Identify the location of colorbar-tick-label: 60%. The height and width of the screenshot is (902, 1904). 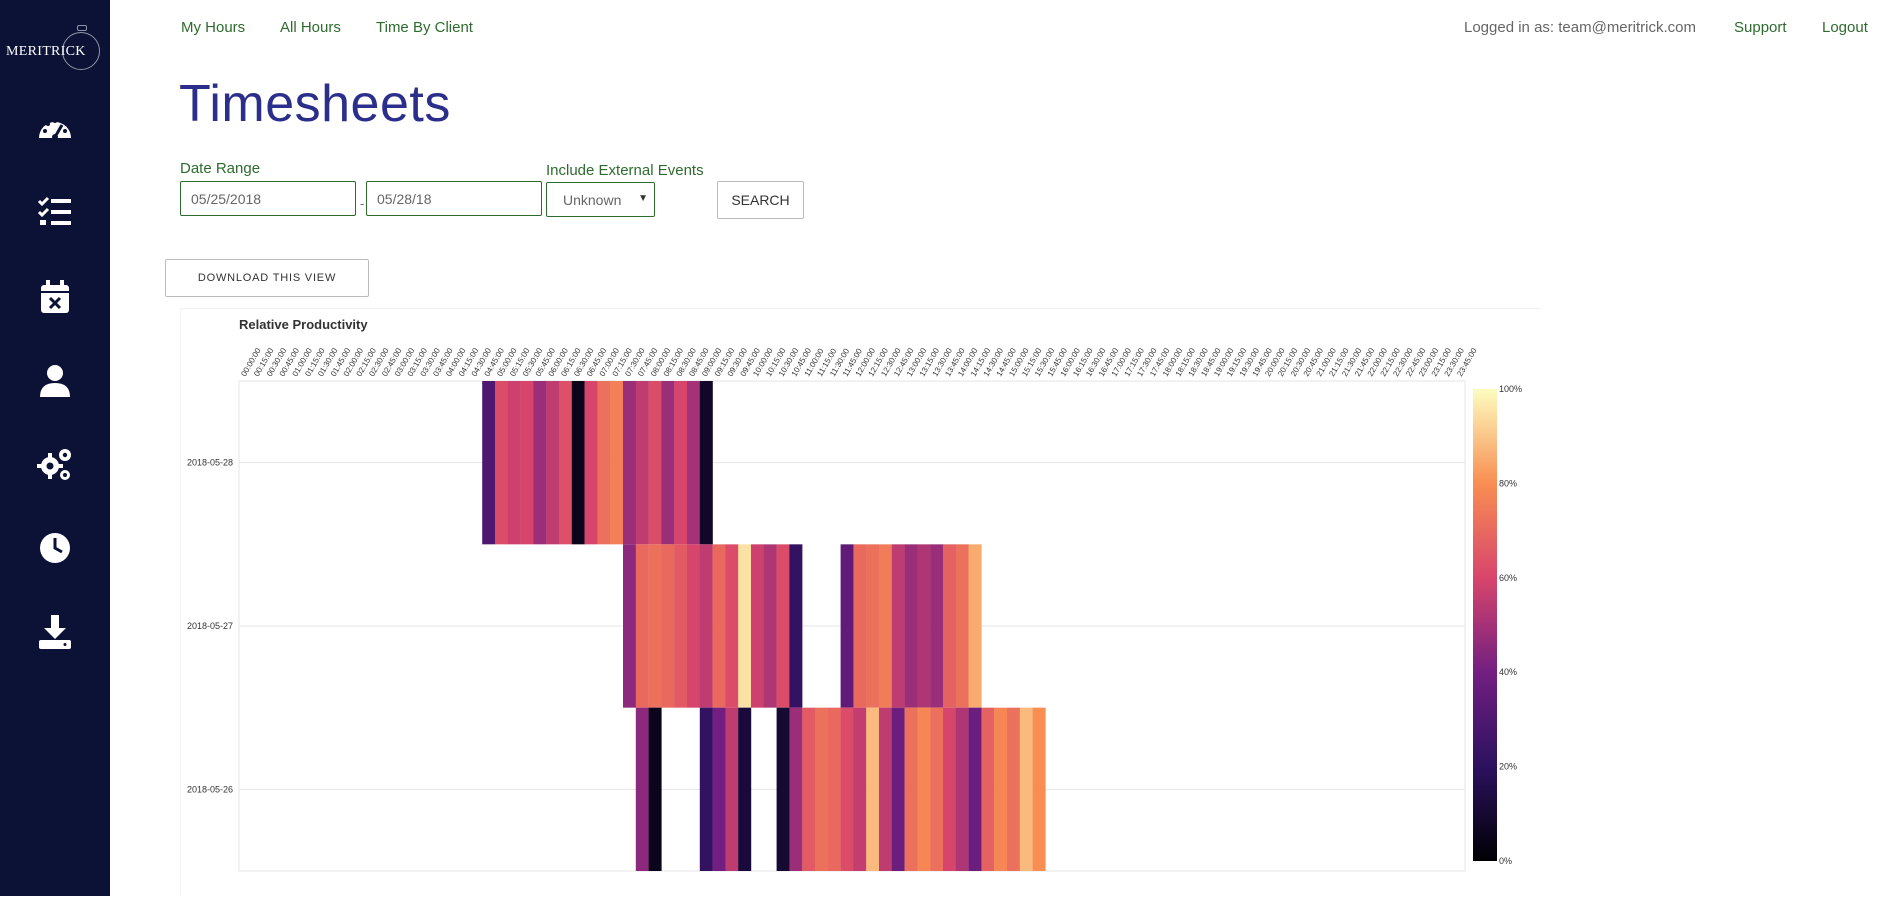
(1508, 578).